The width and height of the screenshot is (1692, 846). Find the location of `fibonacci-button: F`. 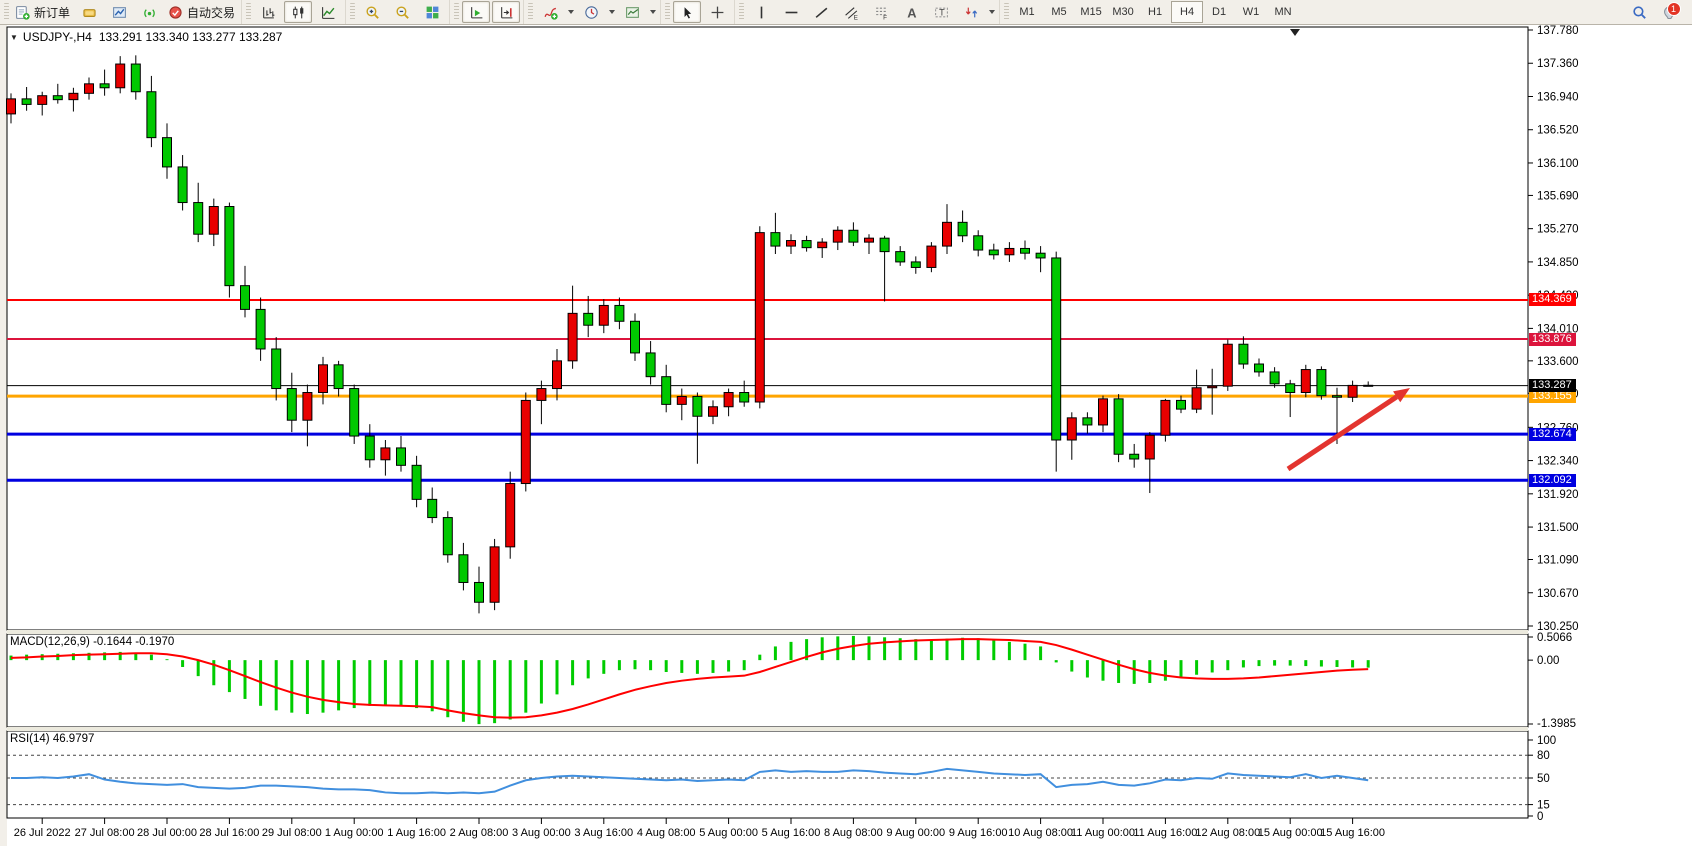

fibonacci-button: F is located at coordinates (881, 12).